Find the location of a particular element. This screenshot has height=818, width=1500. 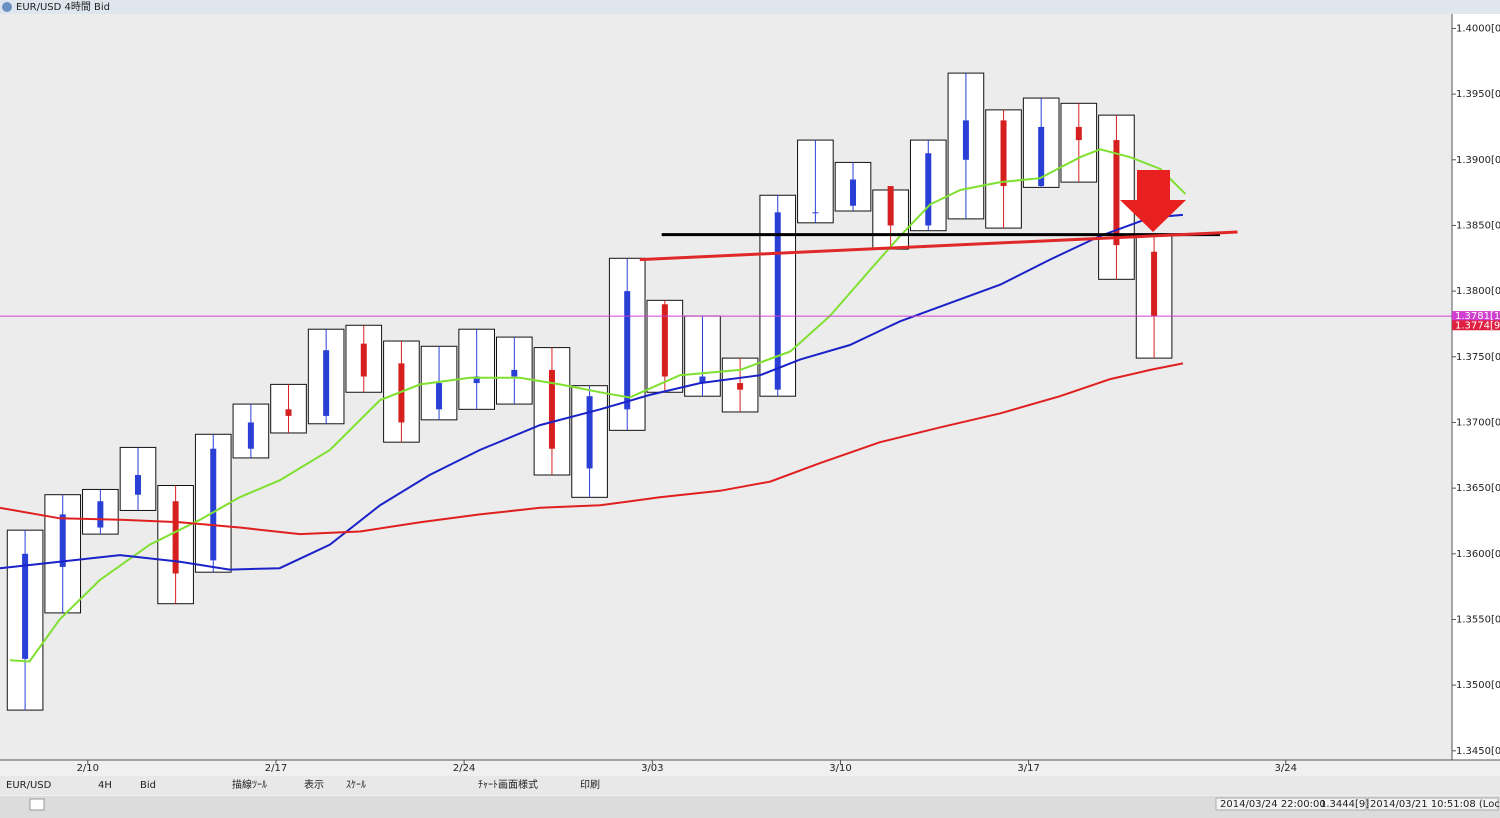

toolbar-button: EUR/USD is located at coordinates (29, 785).